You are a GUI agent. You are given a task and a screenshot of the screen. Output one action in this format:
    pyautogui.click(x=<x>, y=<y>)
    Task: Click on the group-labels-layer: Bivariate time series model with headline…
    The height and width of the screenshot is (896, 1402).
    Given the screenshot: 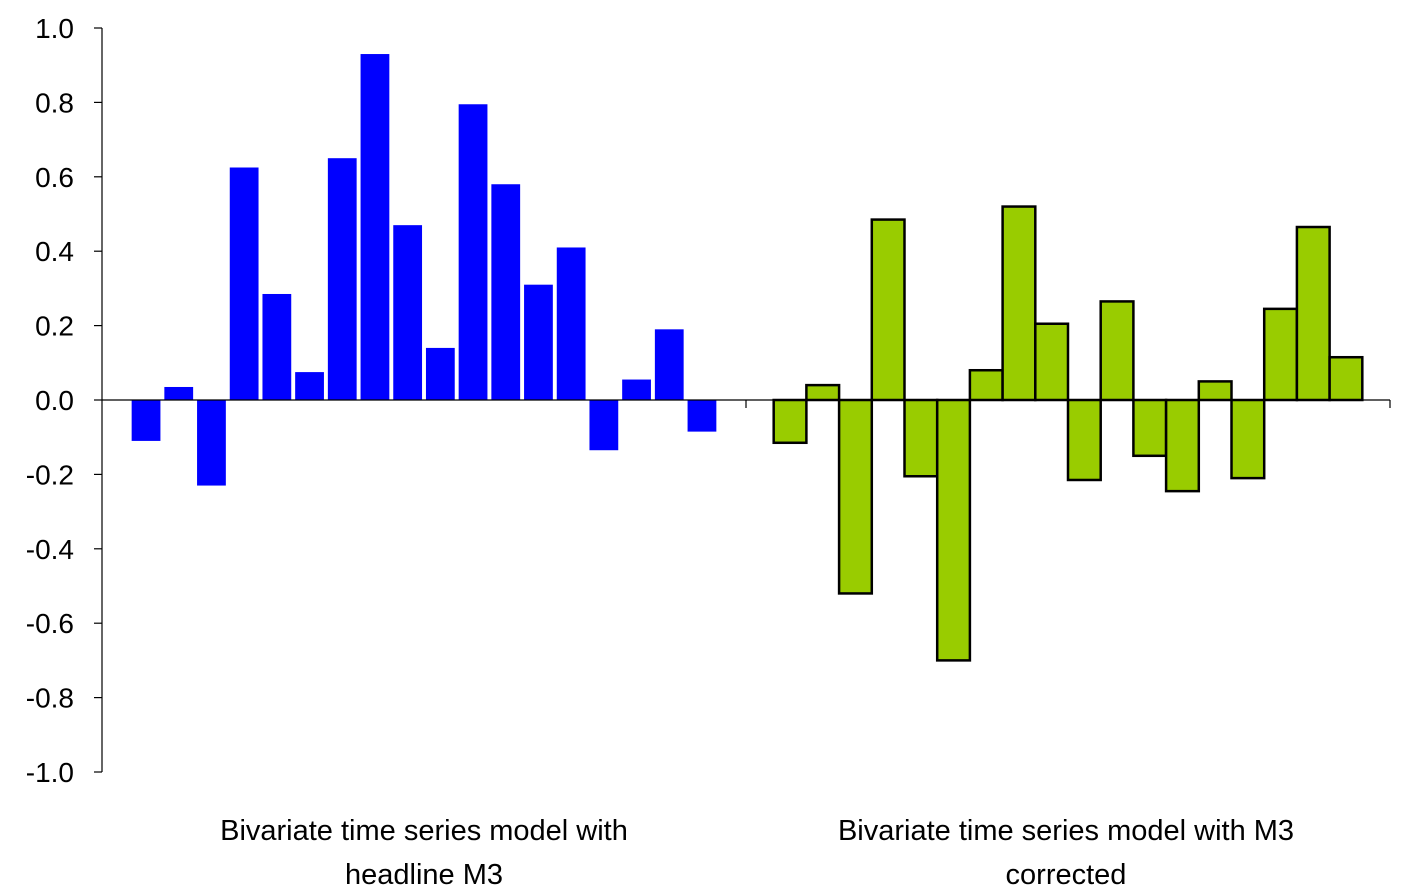 What is the action you would take?
    pyautogui.click(x=757, y=853)
    